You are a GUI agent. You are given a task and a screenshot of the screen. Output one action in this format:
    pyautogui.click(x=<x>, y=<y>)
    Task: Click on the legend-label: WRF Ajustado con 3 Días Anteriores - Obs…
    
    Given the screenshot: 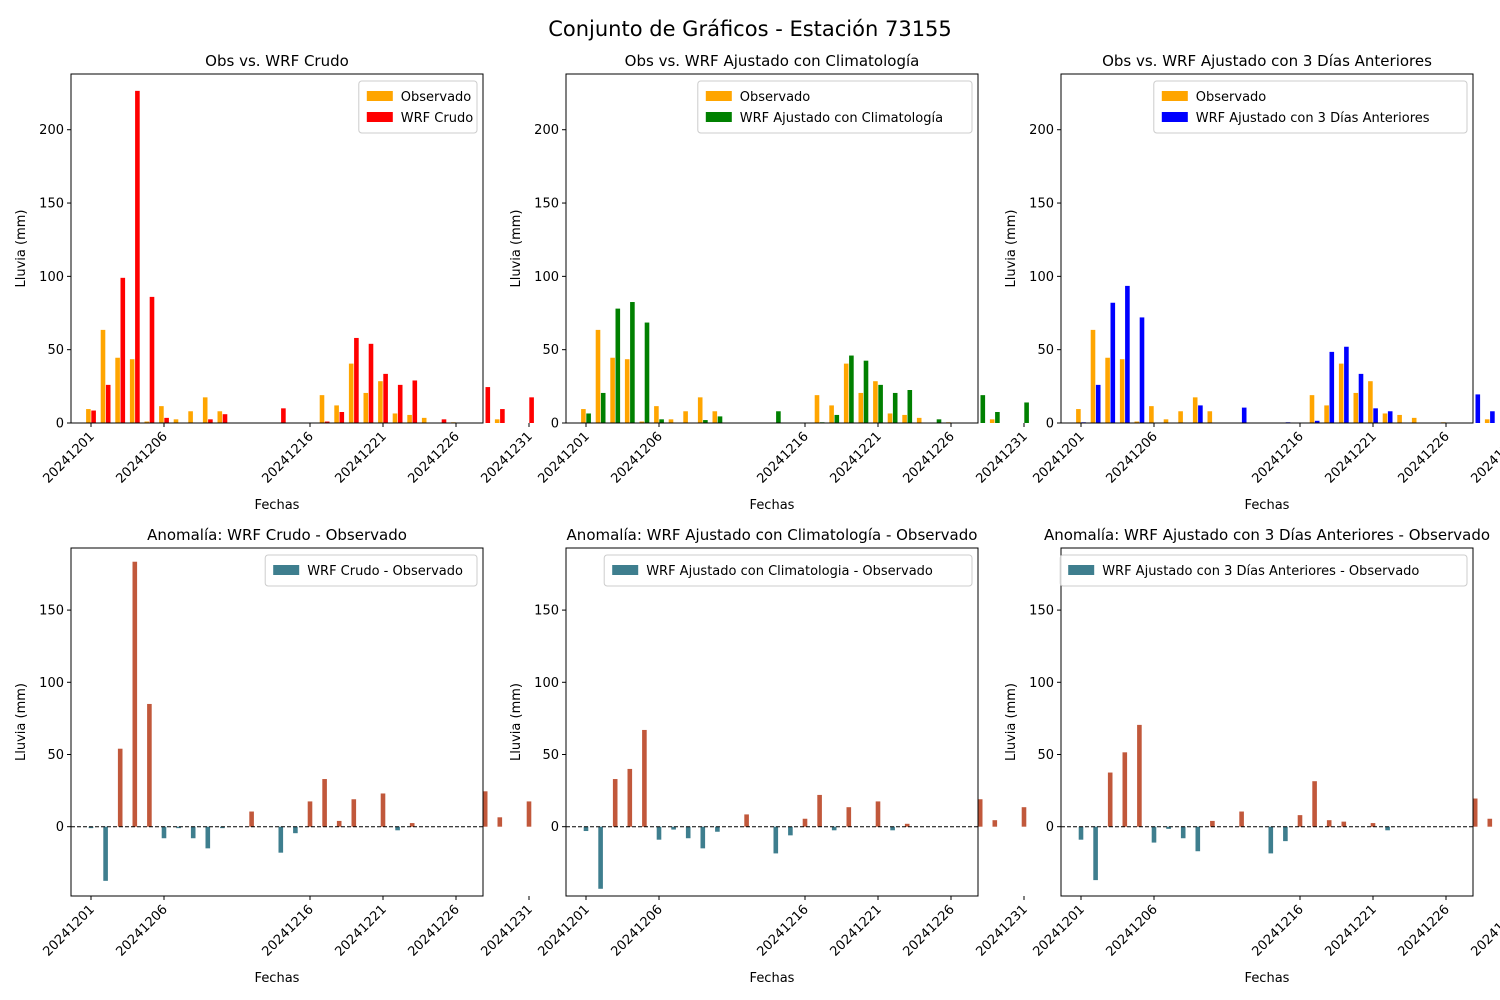 What is the action you would take?
    pyautogui.click(x=1260, y=571)
    